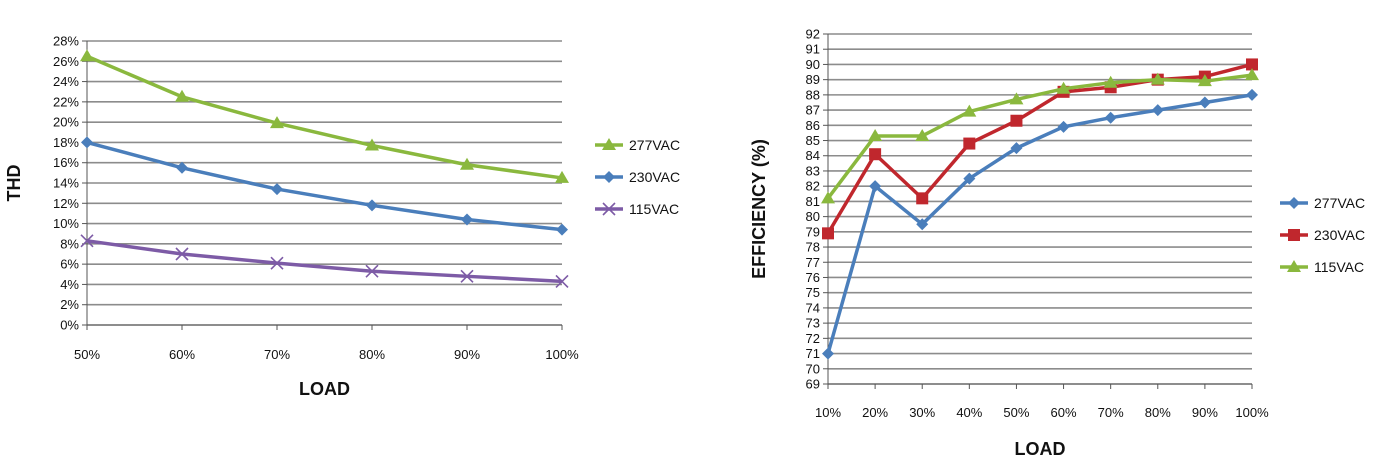 The width and height of the screenshot is (1400, 469). Describe the element at coordinates (813, 338) in the screenshot. I see `y-tick-label: 72` at that location.